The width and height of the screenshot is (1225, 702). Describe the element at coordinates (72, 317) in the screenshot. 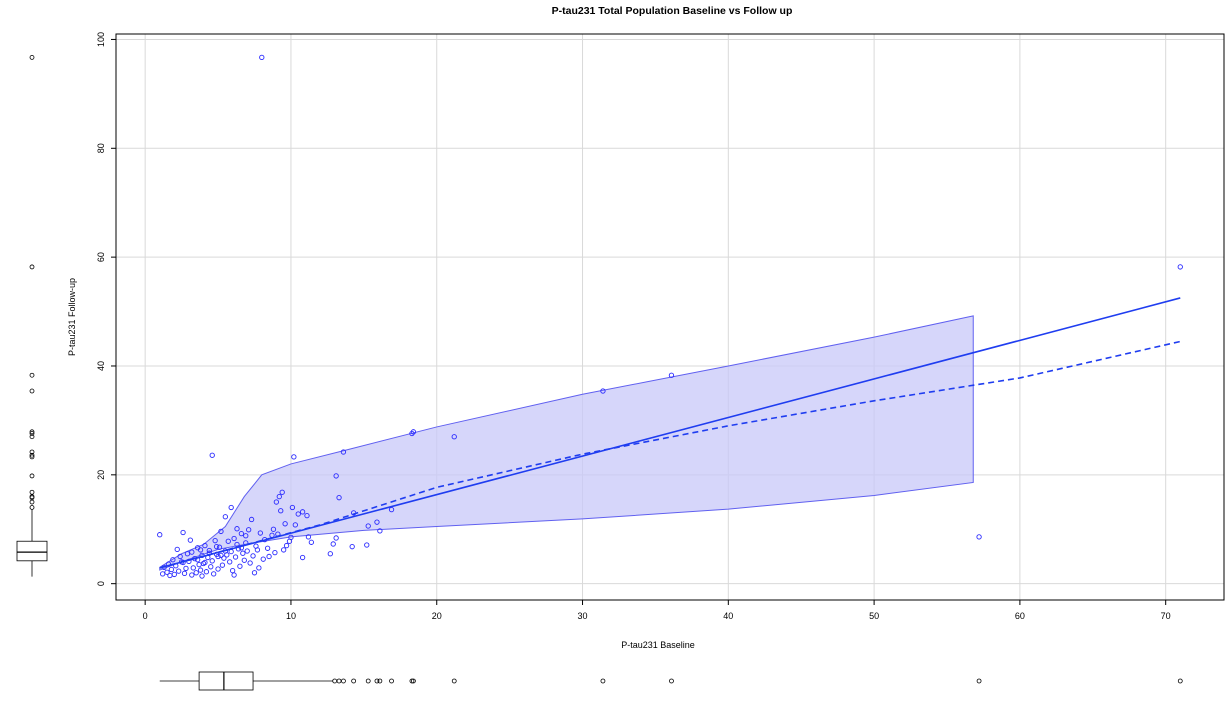

I see `y-axis-label: P-tau231 Follow-up` at that location.